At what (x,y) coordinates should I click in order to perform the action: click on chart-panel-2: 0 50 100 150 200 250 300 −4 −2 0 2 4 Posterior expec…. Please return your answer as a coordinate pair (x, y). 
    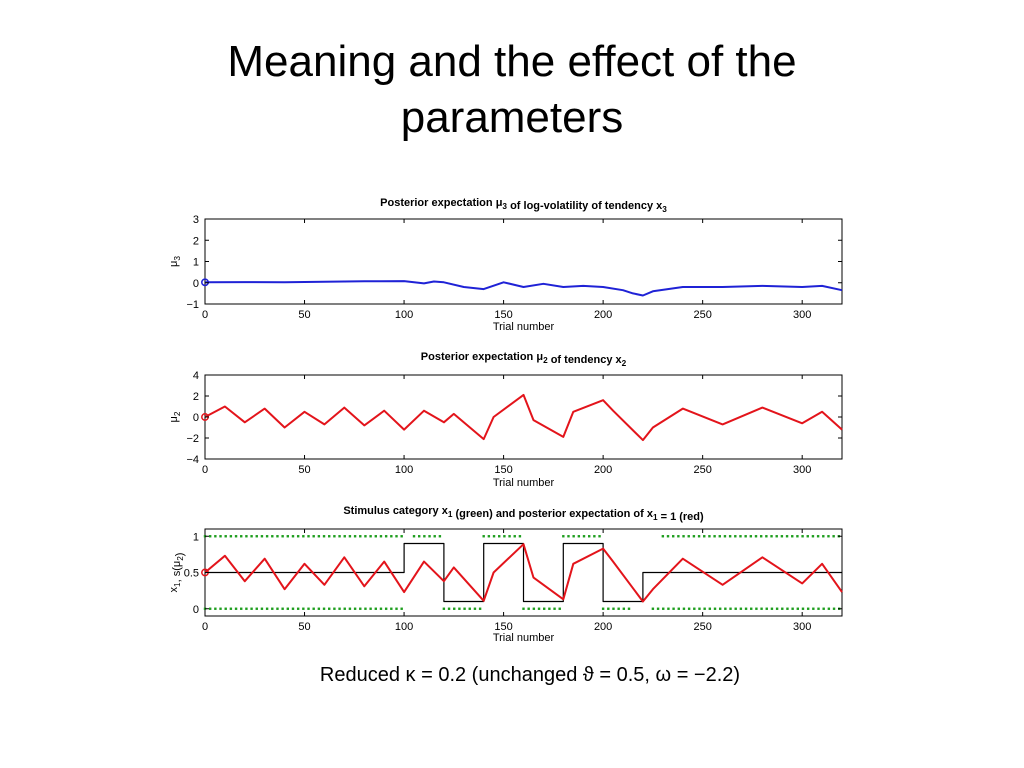
    Looking at the image, I should click on (505, 420).